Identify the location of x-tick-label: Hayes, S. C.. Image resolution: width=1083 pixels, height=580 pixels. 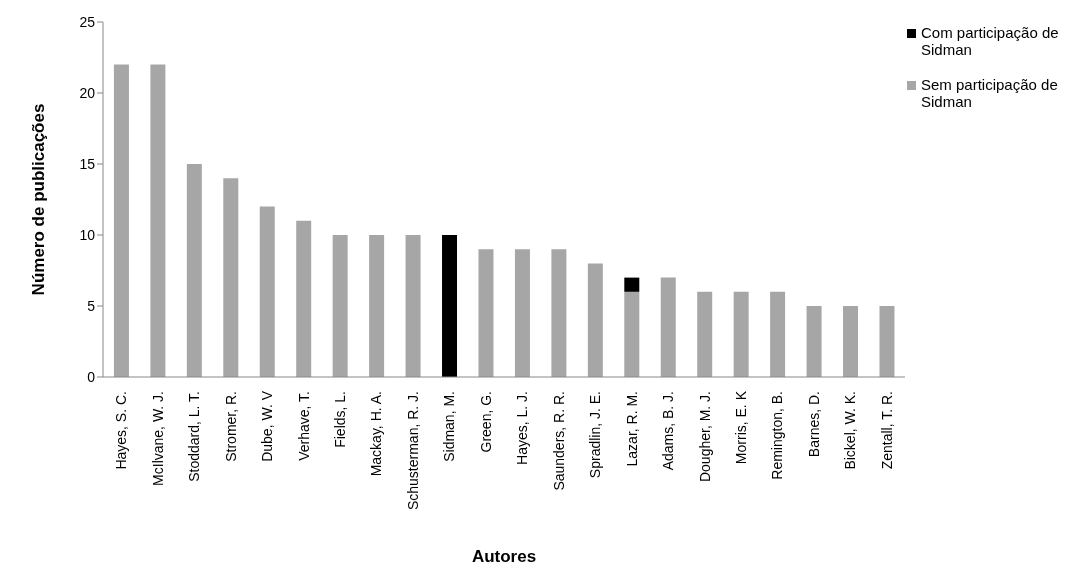
(121, 430).